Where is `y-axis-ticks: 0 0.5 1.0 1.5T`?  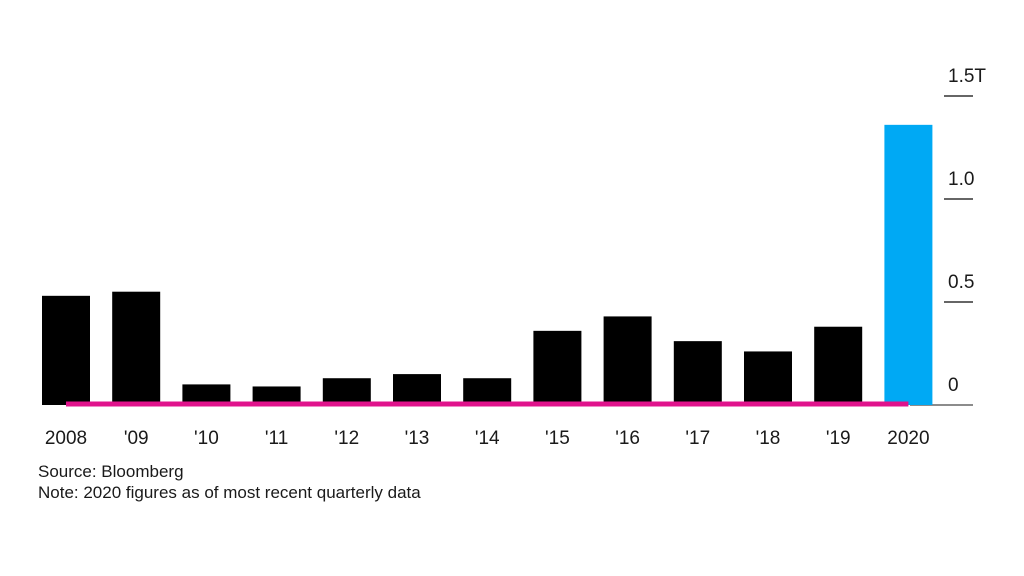
y-axis-ticks: 0 0.5 1.0 1.5T is located at coordinates (948, 236).